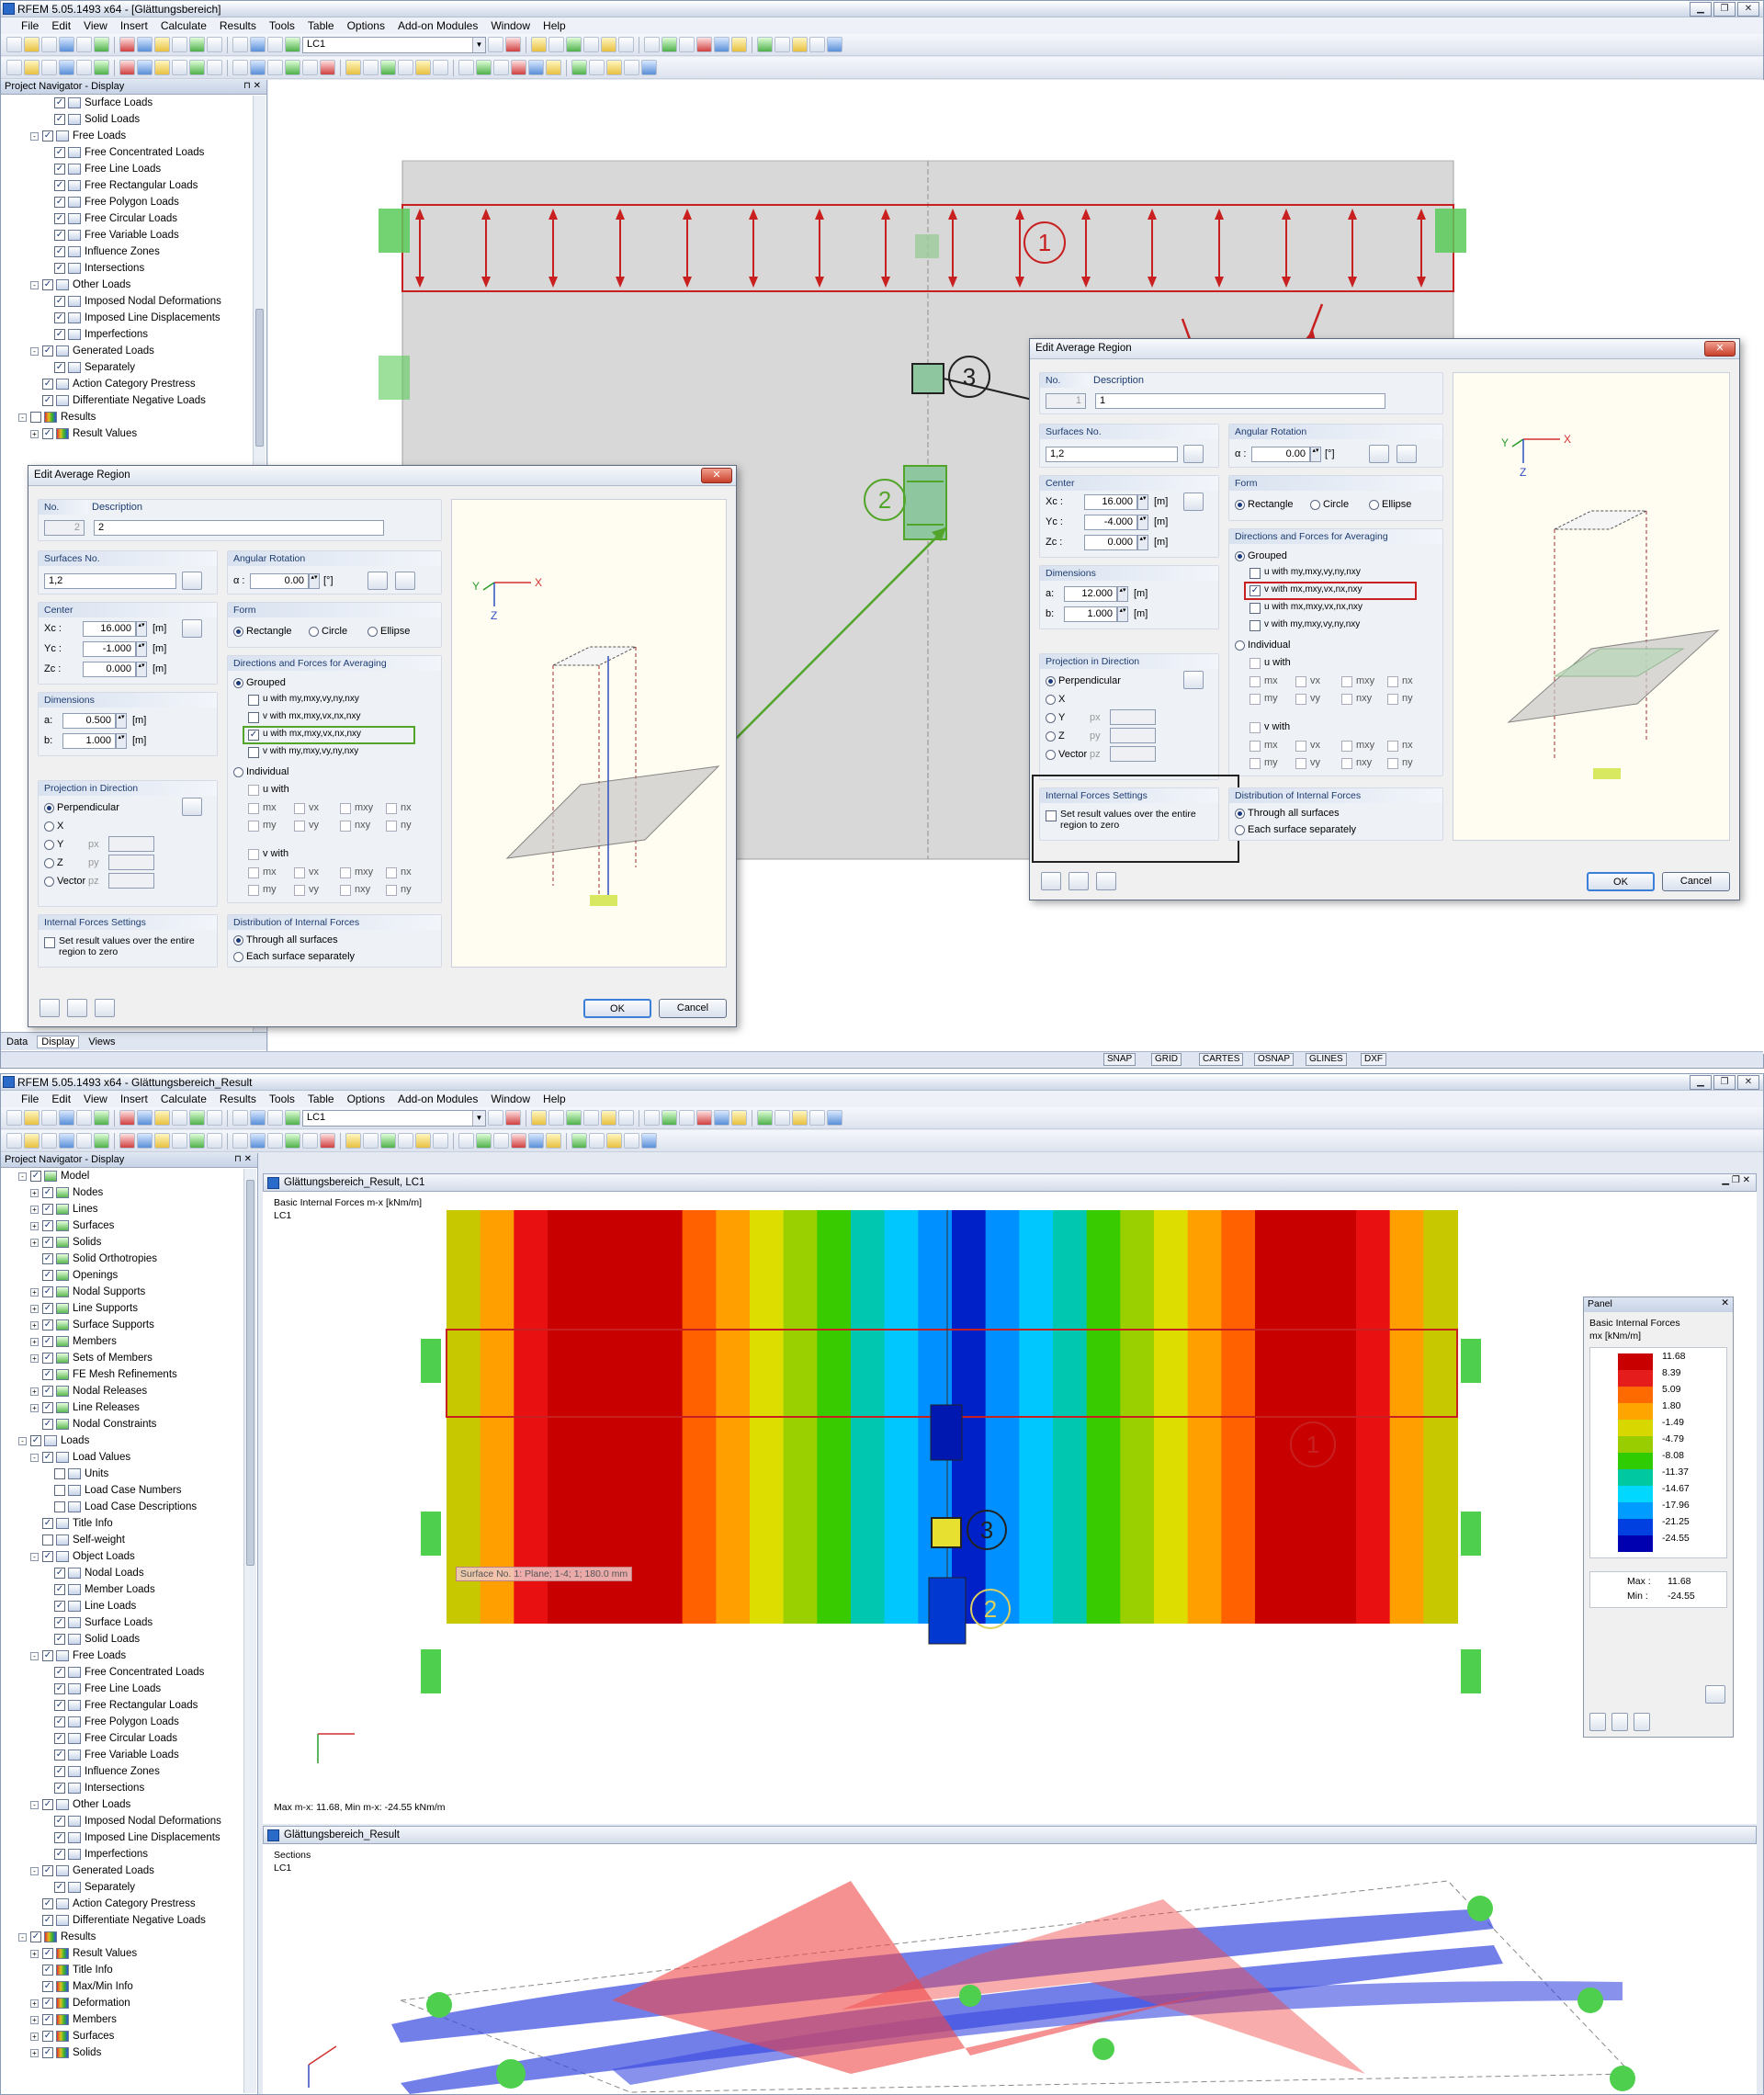 The width and height of the screenshot is (1764, 2095). I want to click on v-with-checkbox, so click(253, 854).